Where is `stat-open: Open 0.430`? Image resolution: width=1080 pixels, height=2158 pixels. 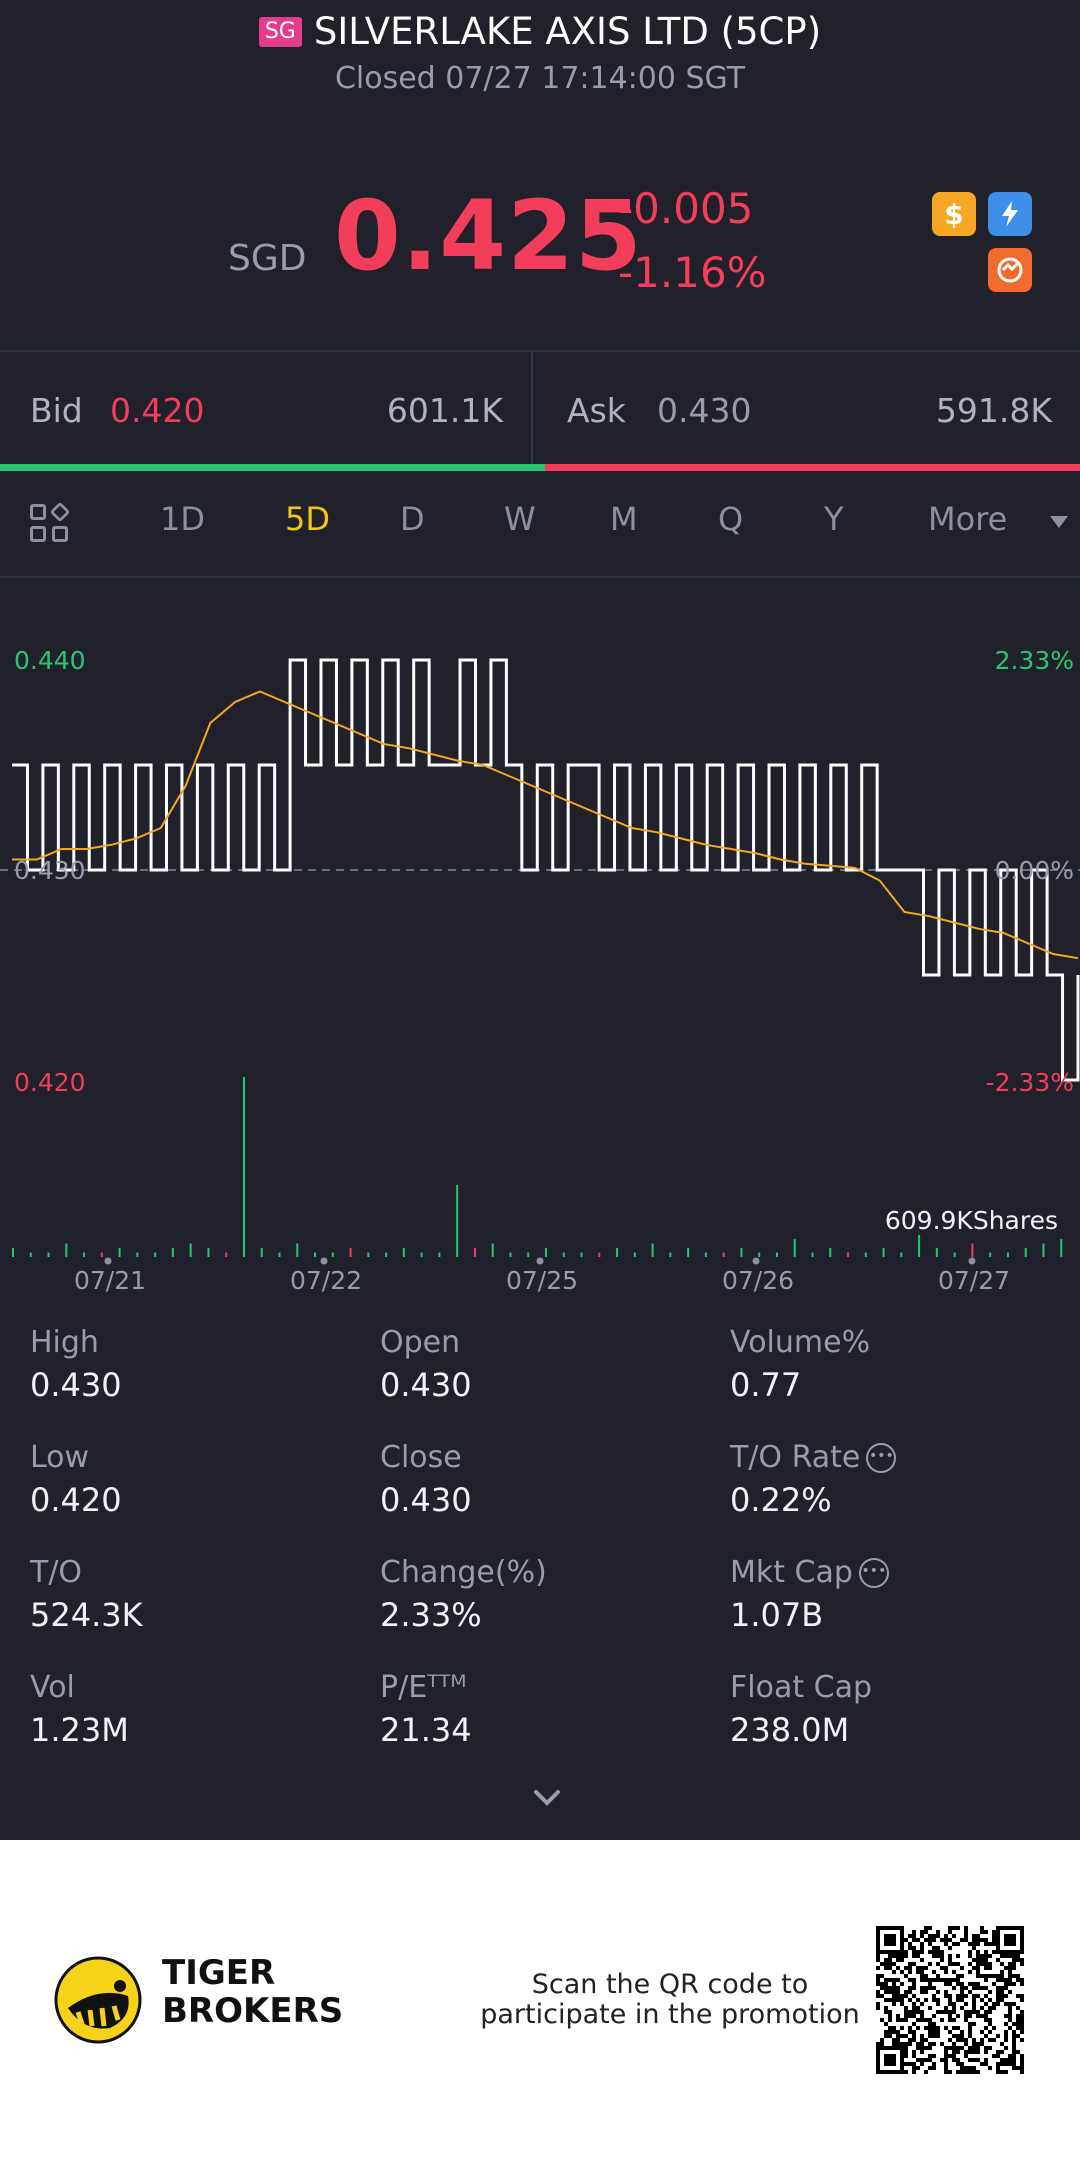
stat-open: Open 0.430 is located at coordinates (550, 1364).